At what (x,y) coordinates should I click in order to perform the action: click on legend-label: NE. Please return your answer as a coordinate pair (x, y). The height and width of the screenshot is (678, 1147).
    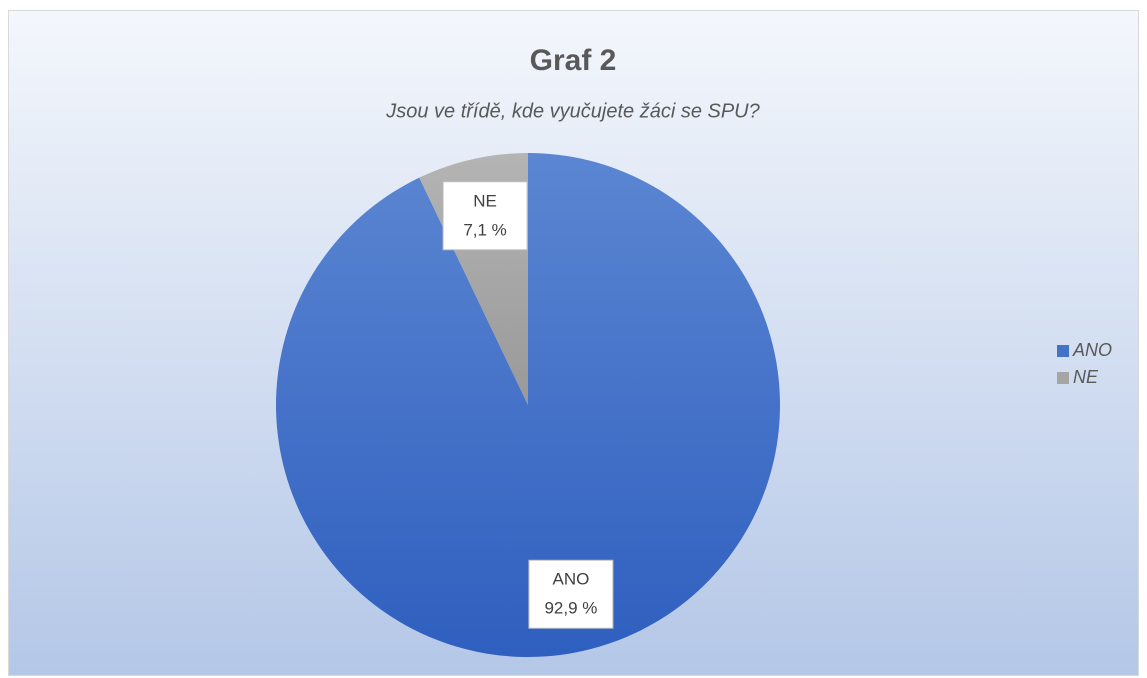
    Looking at the image, I should click on (1086, 377).